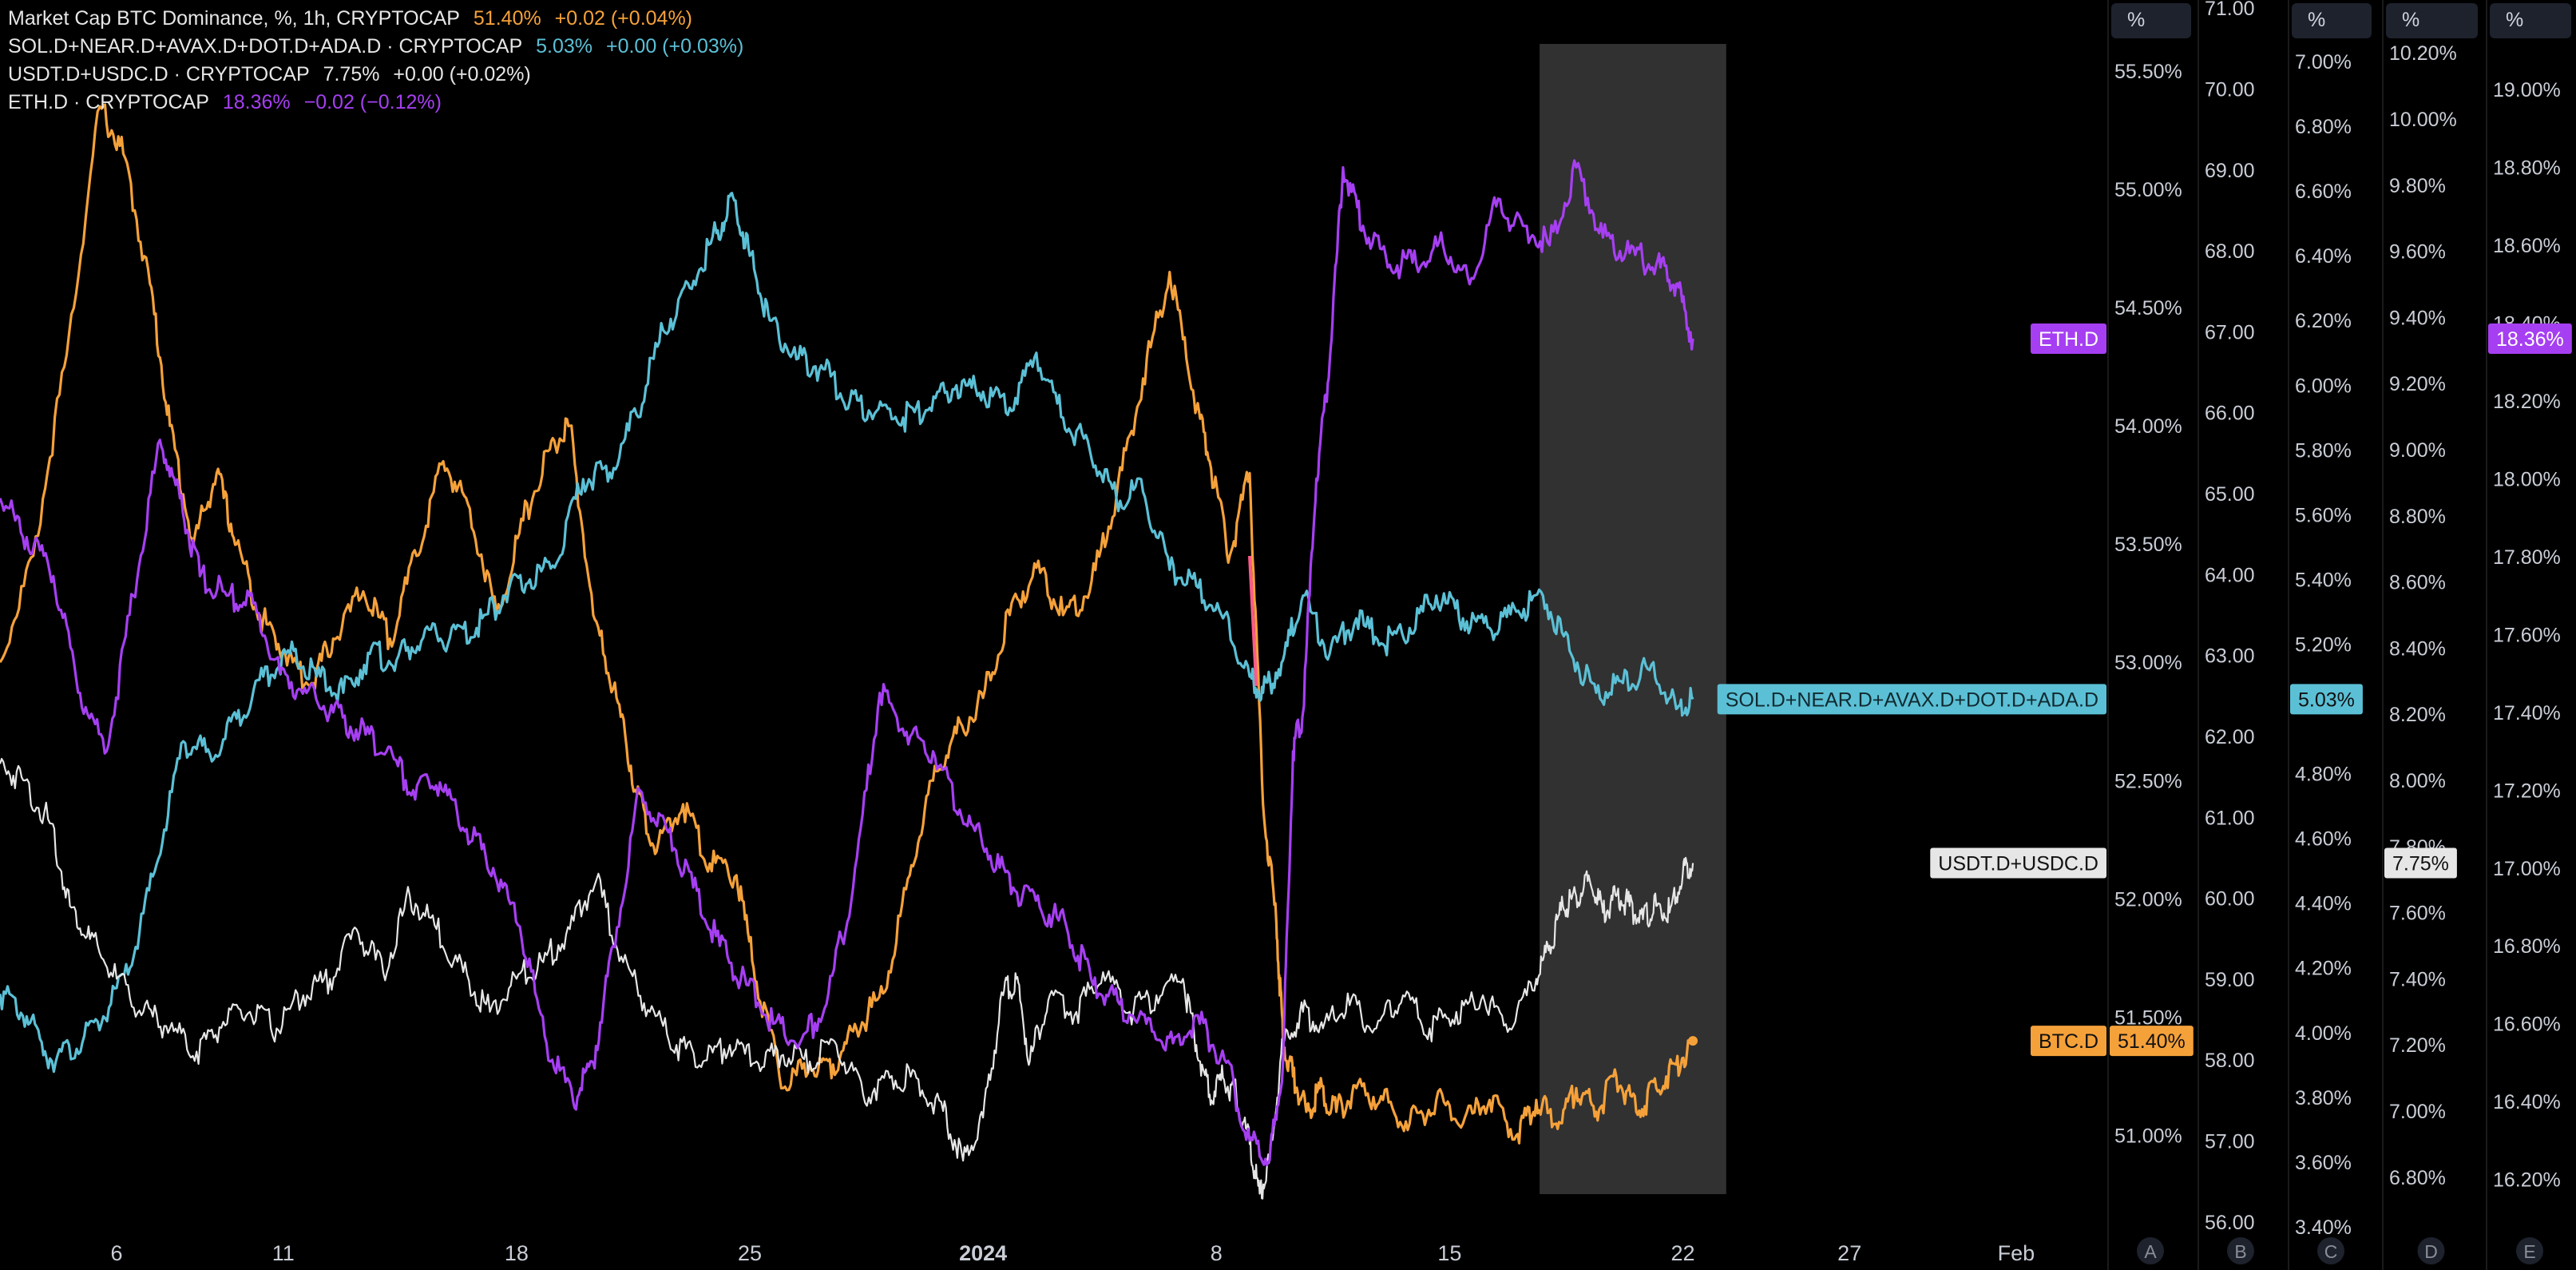  What do you see at coordinates (564, 46) in the screenshot?
I see `legend-value: 5.03%` at bounding box center [564, 46].